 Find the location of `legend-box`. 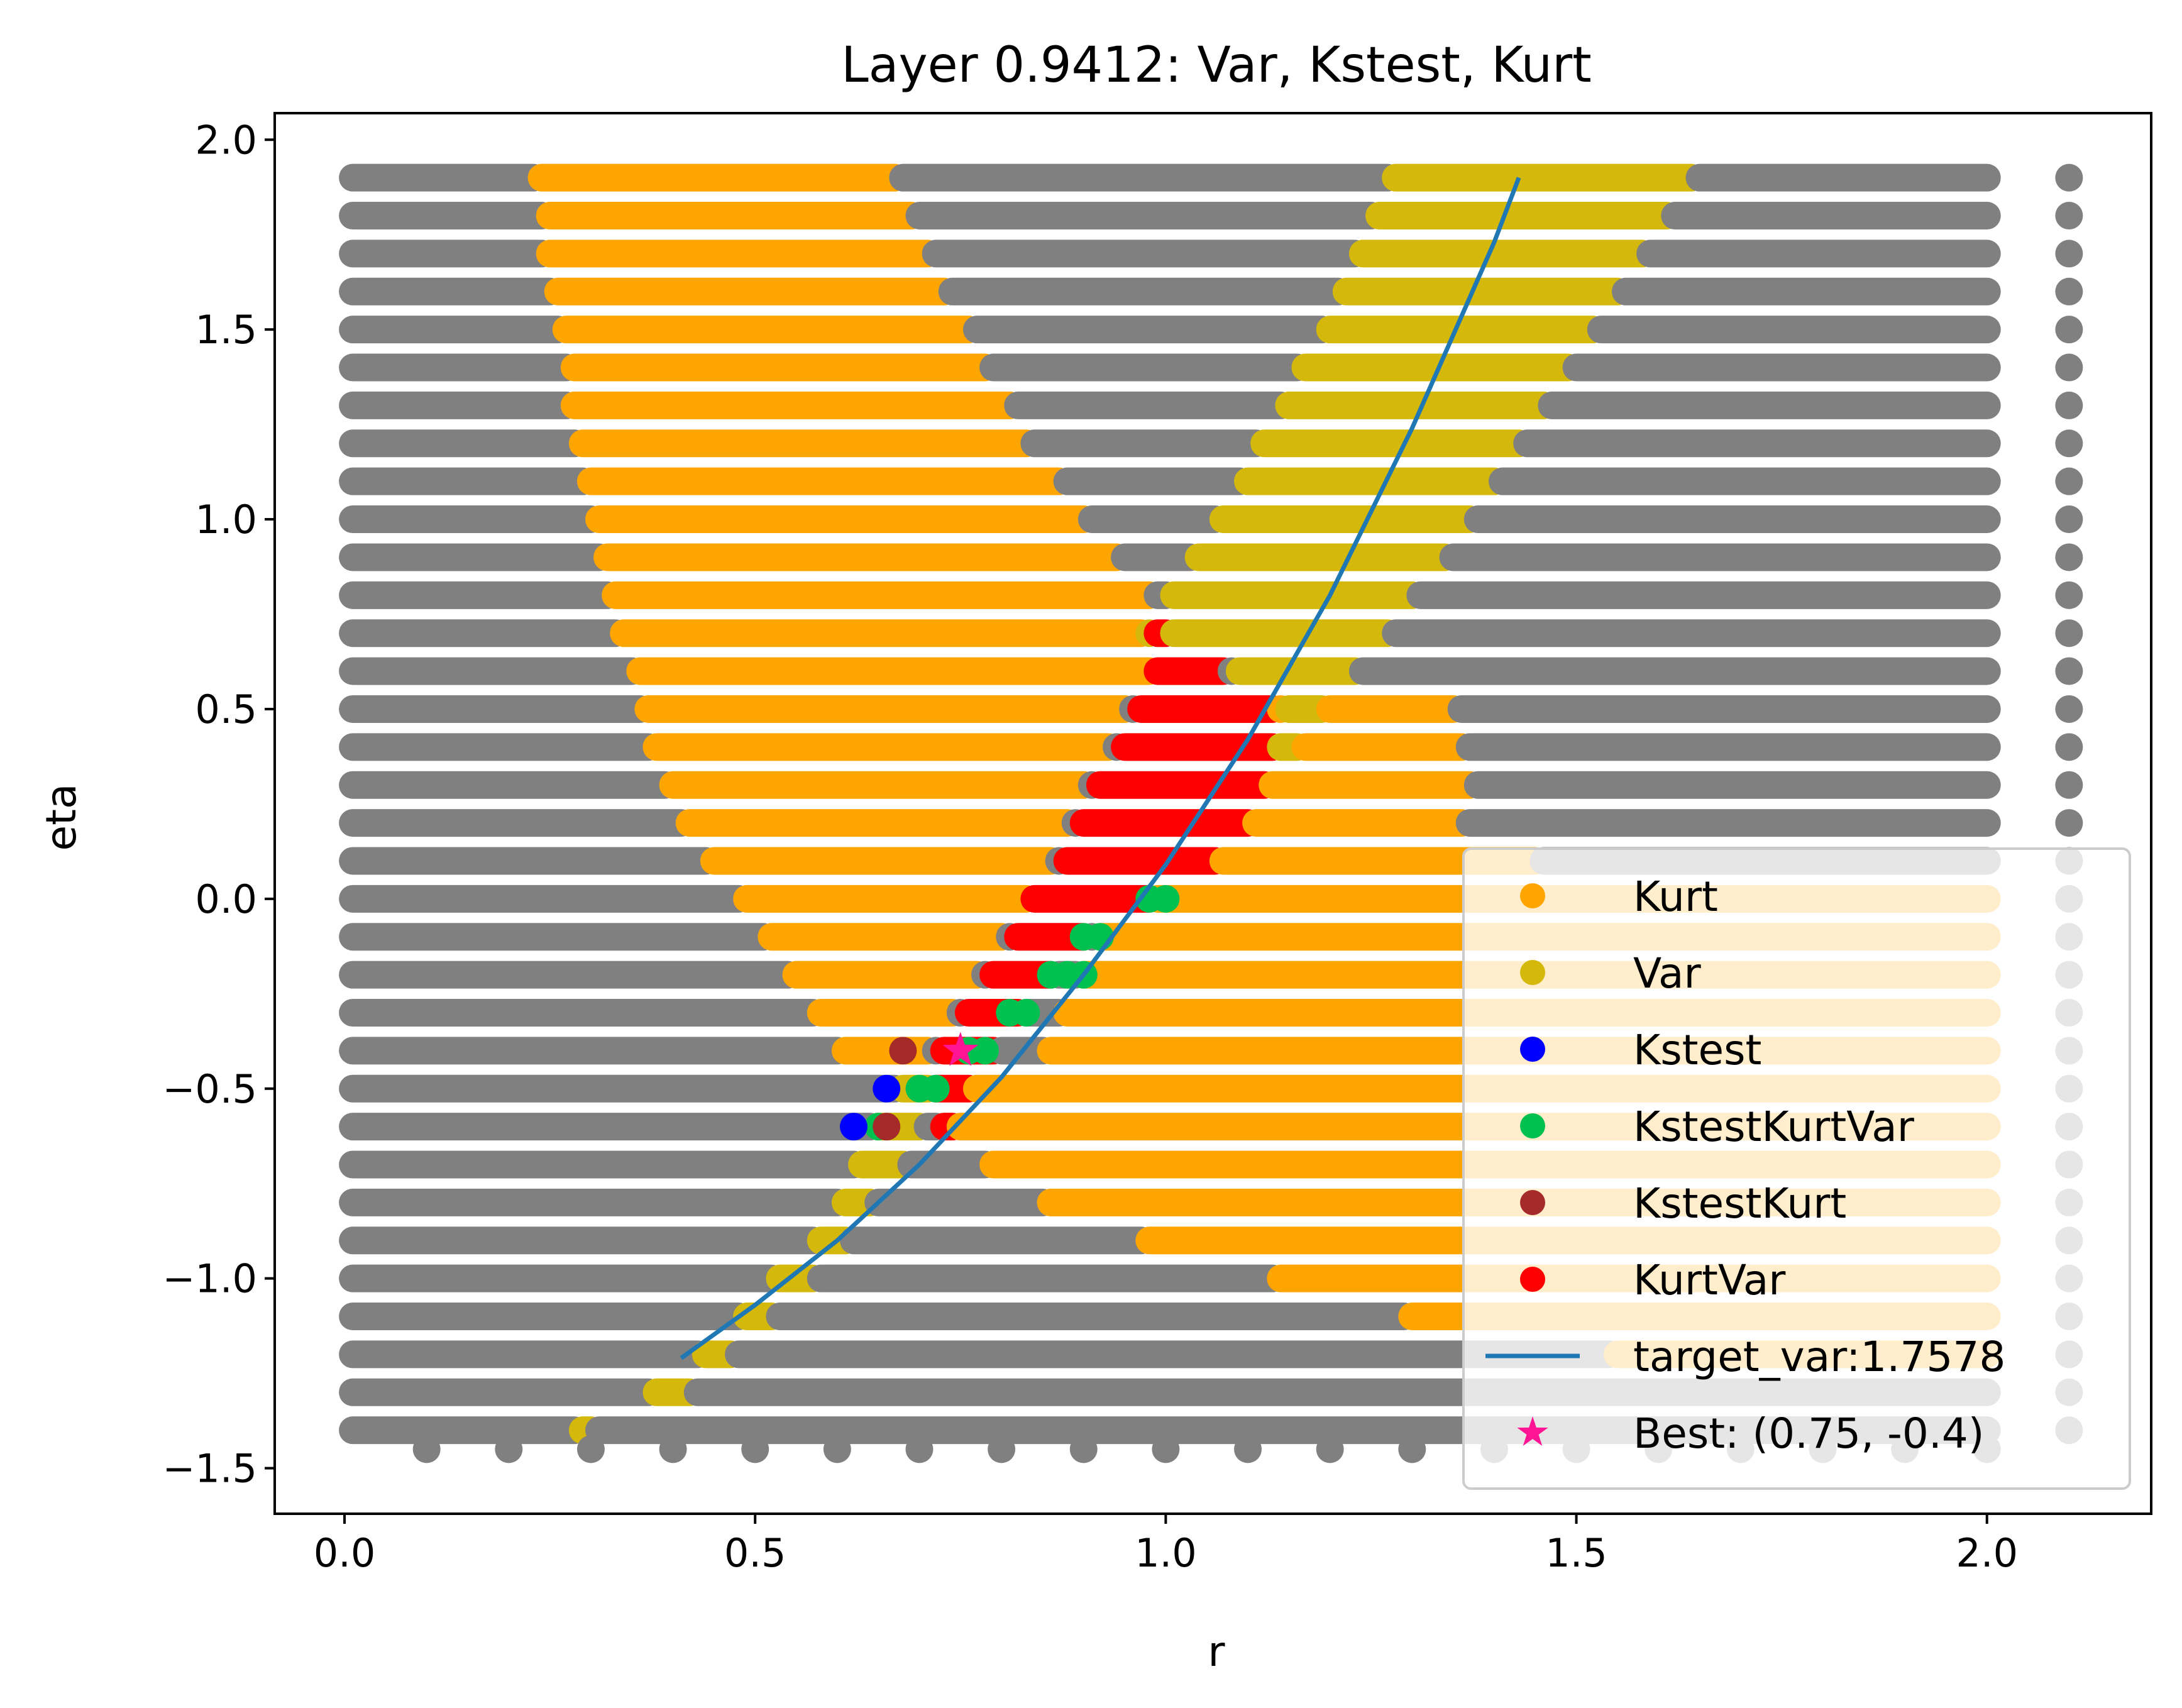

legend-box is located at coordinates (1796, 1168).